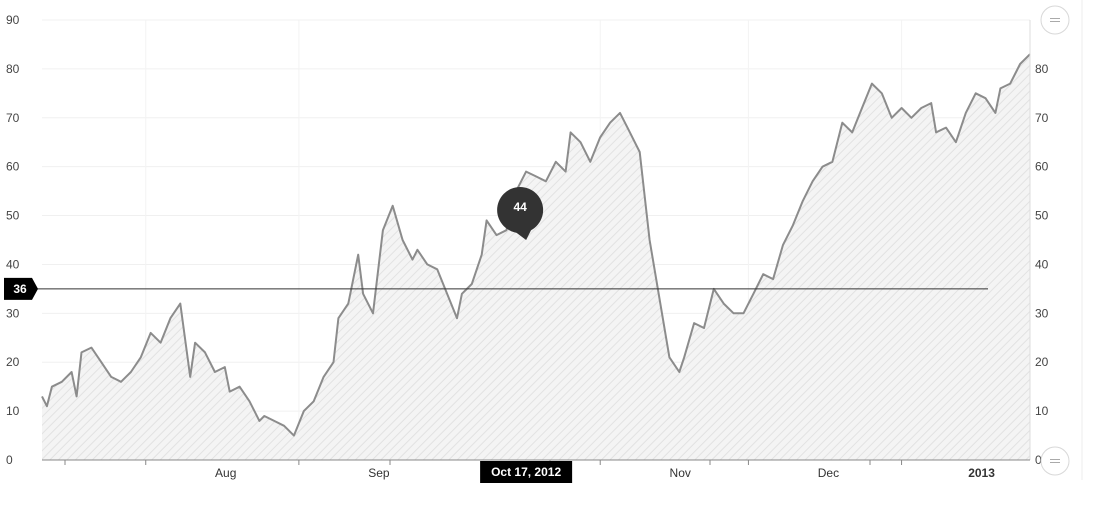 Image resolution: width=1120 pixels, height=505 pixels. I want to click on x-tick-label: Aug, so click(225, 473).